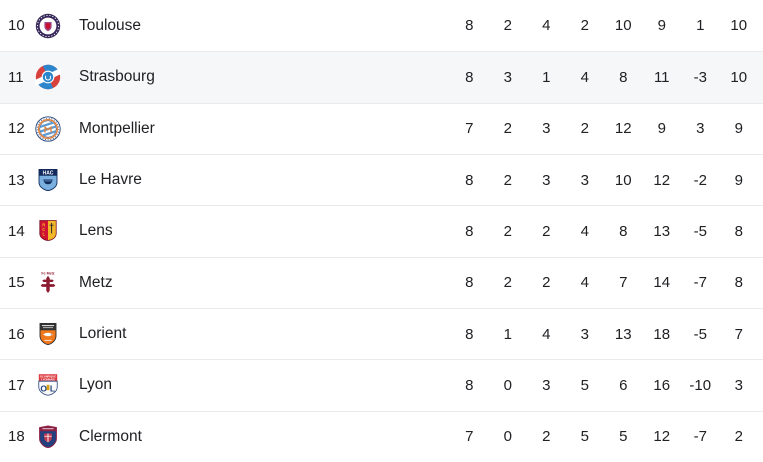  Describe the element at coordinates (44, 234) in the screenshot. I see `svg-text: L` at that location.